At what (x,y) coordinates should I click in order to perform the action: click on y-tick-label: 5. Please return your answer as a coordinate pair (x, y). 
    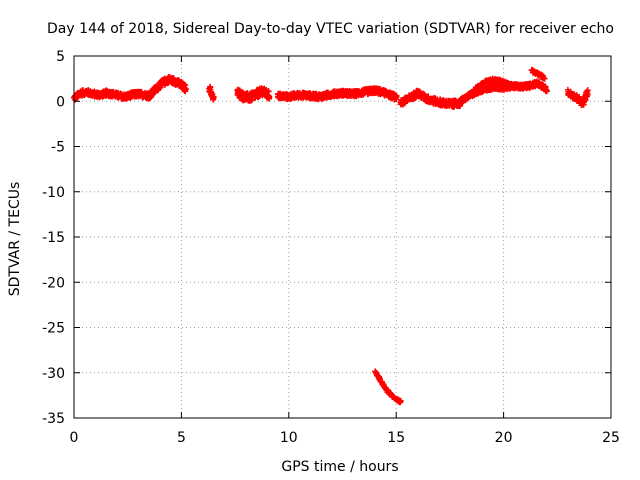
    Looking at the image, I should click on (60, 57).